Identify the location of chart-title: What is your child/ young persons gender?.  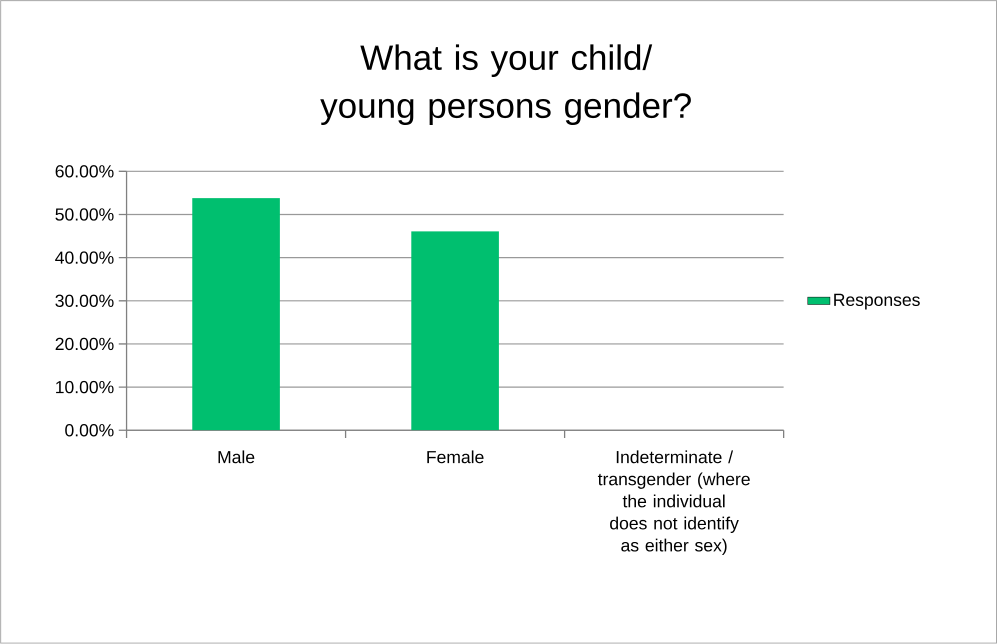
(505, 85).